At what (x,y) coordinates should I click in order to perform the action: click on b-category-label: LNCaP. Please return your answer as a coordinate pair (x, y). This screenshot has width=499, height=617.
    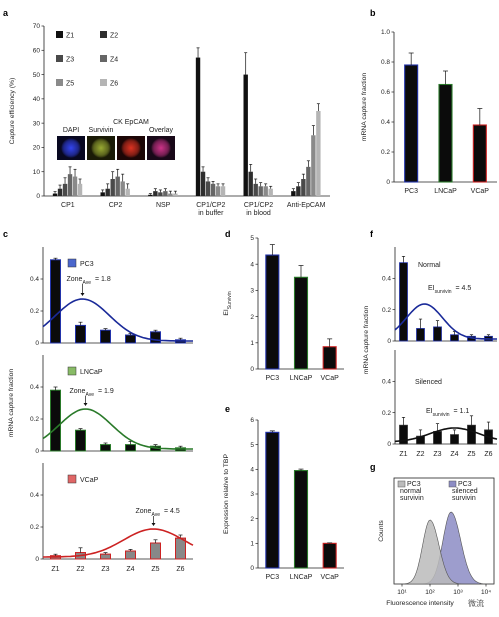
    Looking at the image, I should click on (445, 191).